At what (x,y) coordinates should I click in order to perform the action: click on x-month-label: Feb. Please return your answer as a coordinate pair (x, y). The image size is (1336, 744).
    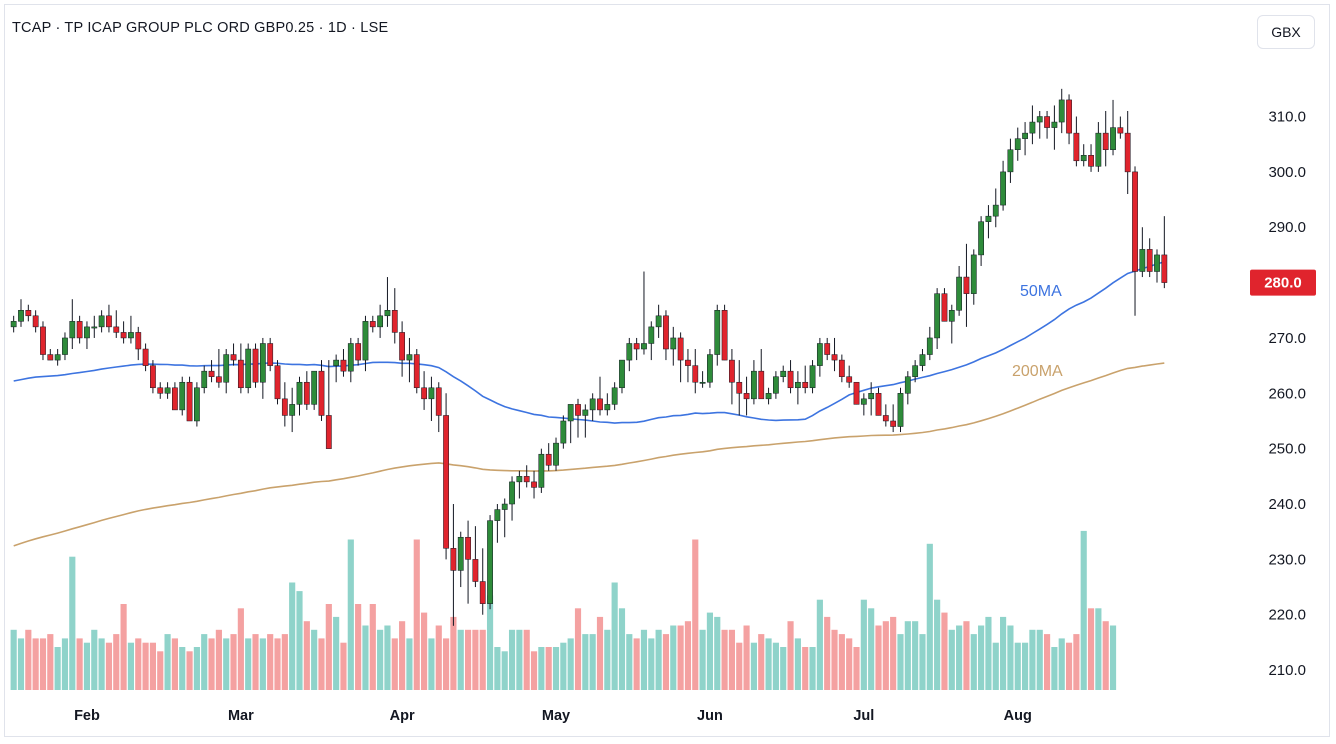
    Looking at the image, I should click on (87, 716).